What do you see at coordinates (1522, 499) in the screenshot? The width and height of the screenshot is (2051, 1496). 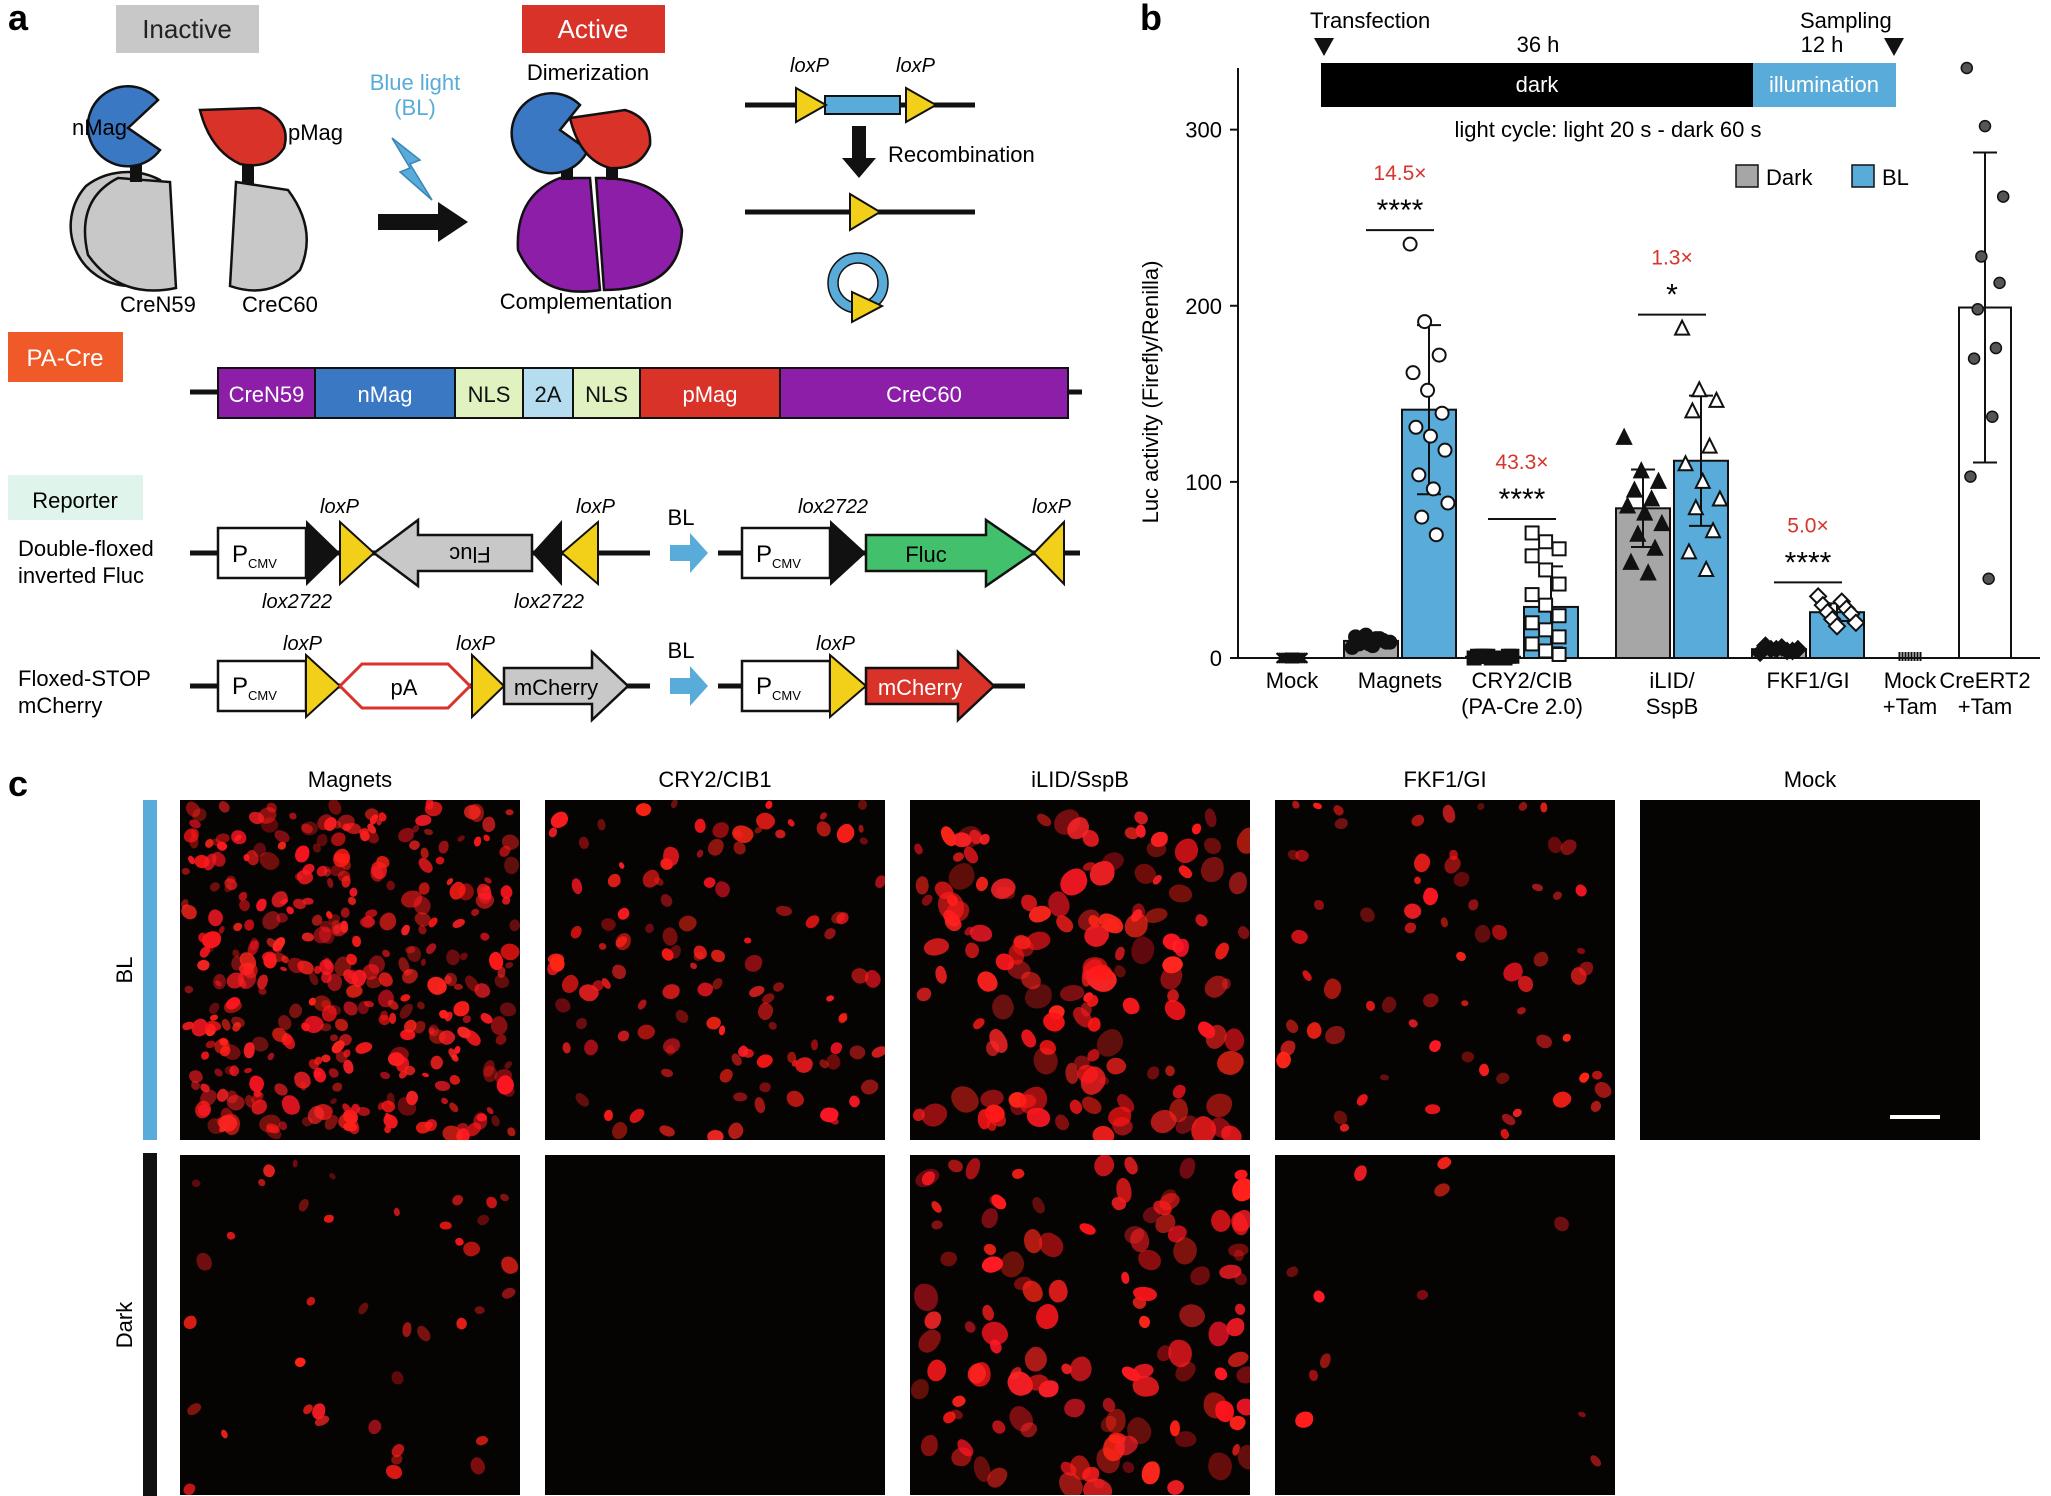 I see `group-2-significance: ****` at bounding box center [1522, 499].